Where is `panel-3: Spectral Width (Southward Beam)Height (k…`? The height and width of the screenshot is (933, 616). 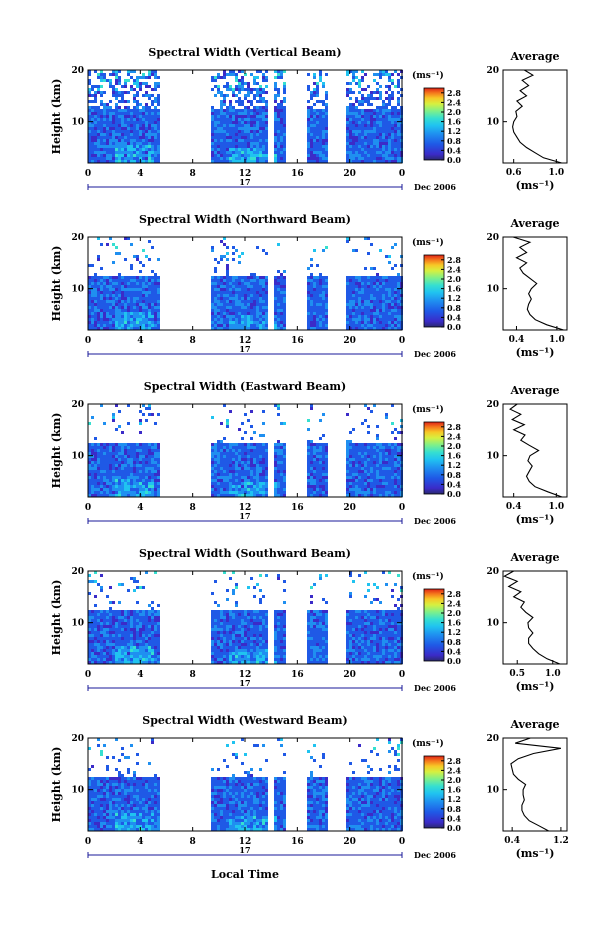 panel-3: Spectral Width (Southward Beam)Height (k… is located at coordinates (308, 620).